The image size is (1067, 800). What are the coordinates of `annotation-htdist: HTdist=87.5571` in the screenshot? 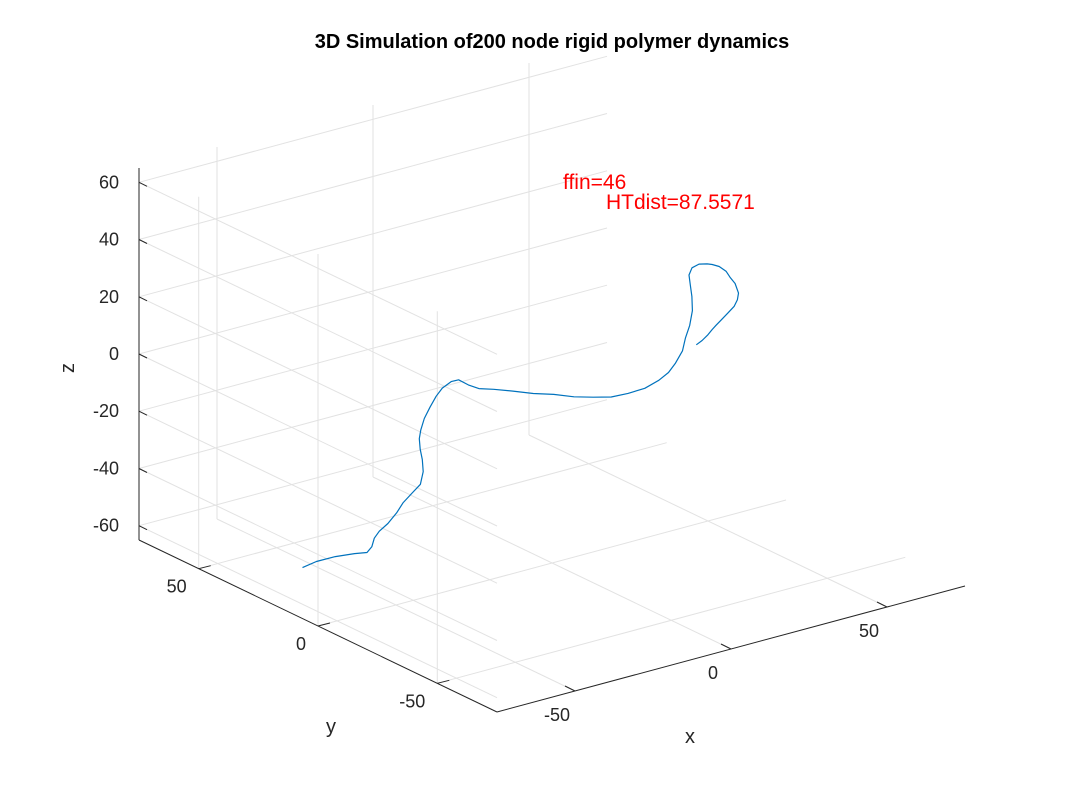 It's located at (680, 202).